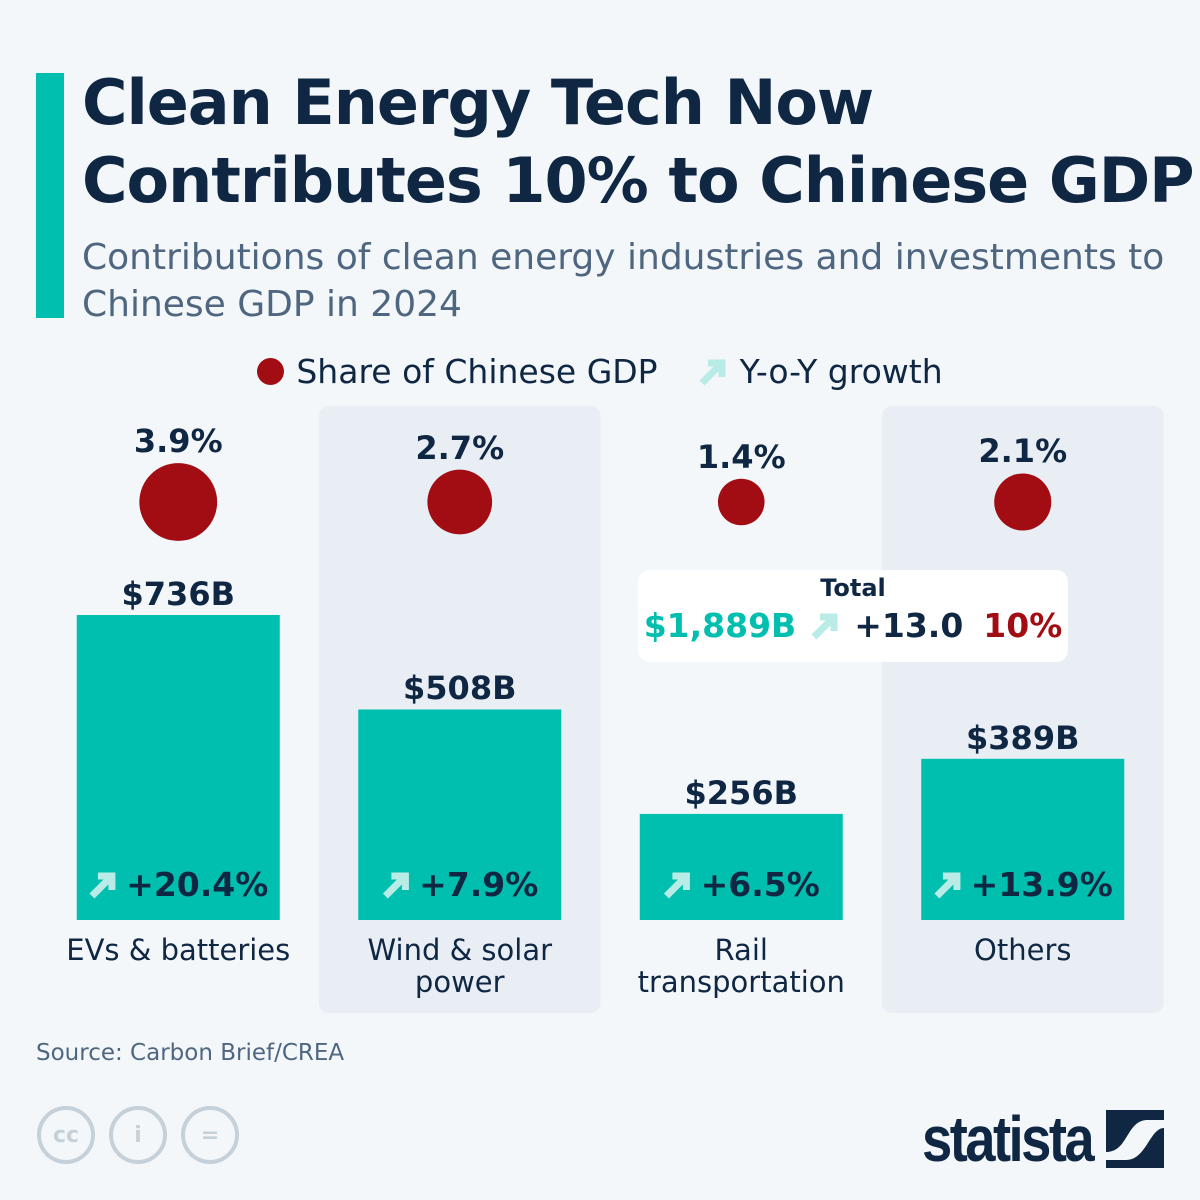  What do you see at coordinates (460, 447) in the screenshot?
I see `gdp-share-label: 2.7%` at bounding box center [460, 447].